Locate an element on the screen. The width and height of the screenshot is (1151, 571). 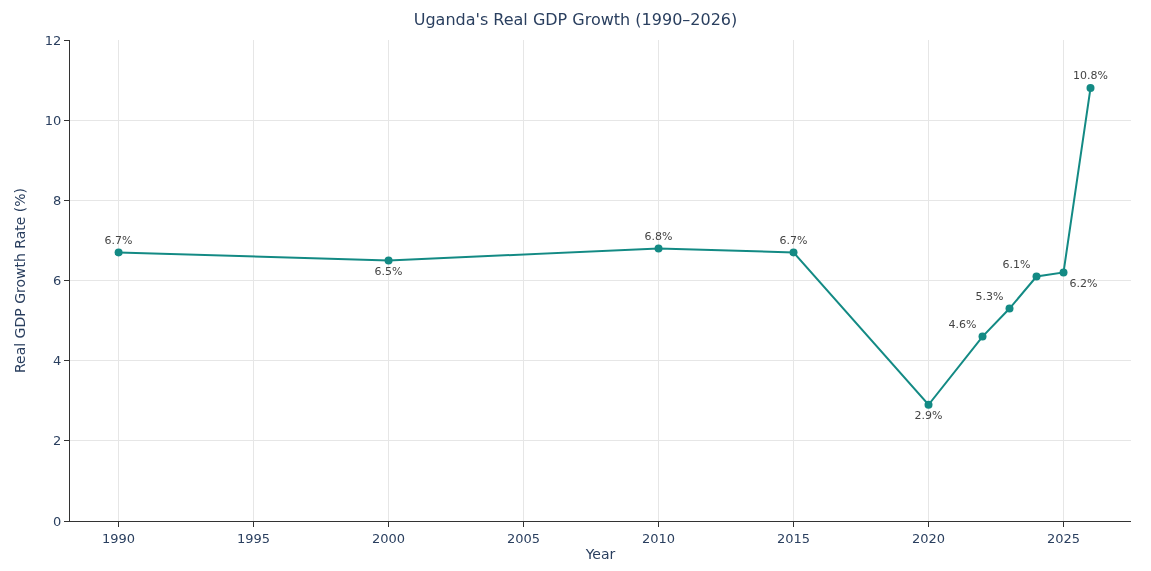
x-tick-label: 2025 is located at coordinates (1063, 538).